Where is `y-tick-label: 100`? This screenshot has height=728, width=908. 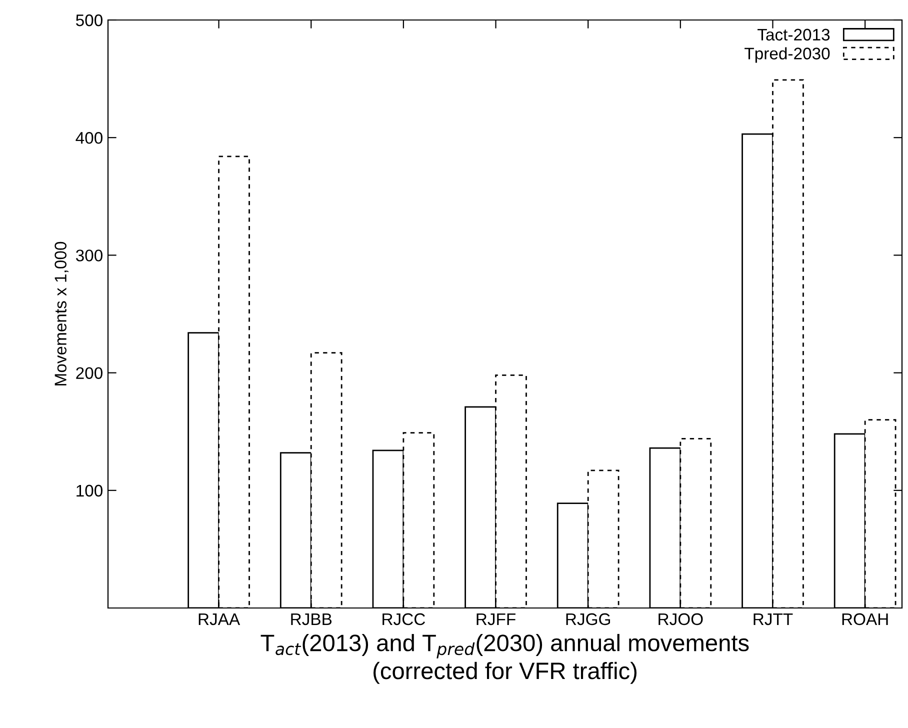 y-tick-label: 100 is located at coordinates (89, 490).